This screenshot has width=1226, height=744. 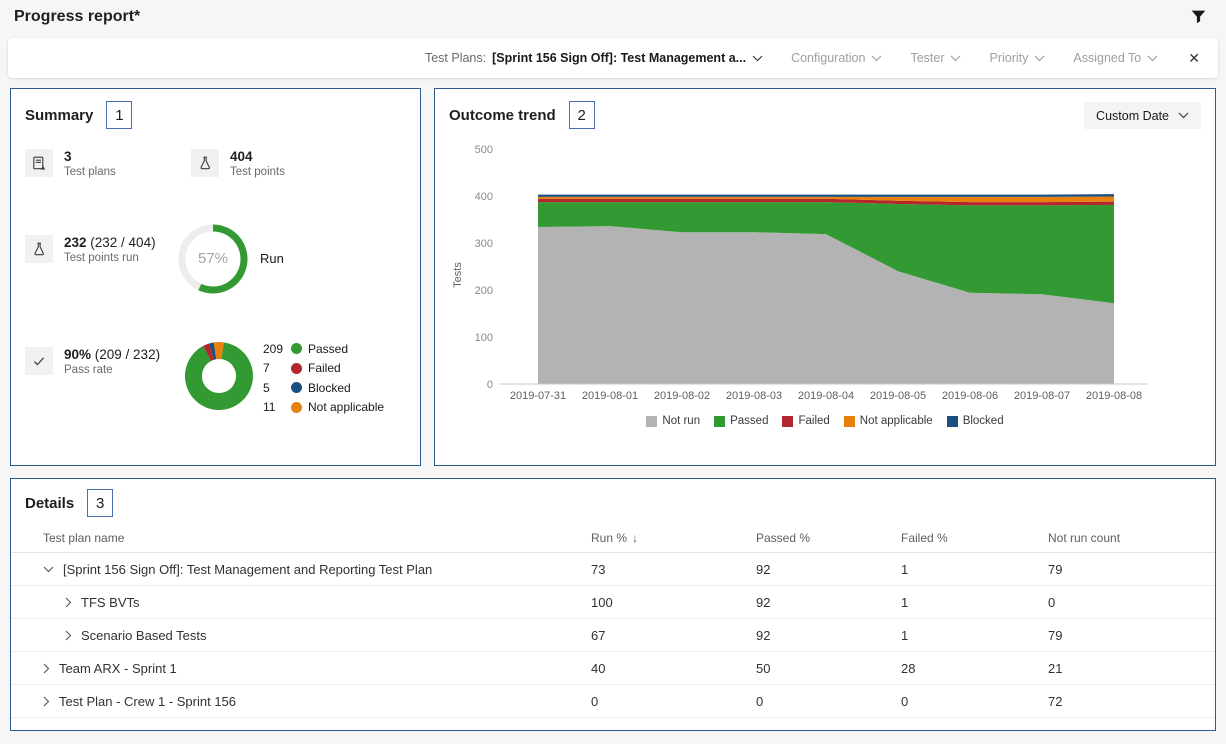 What do you see at coordinates (39, 361) in the screenshot?
I see `check-icon` at bounding box center [39, 361].